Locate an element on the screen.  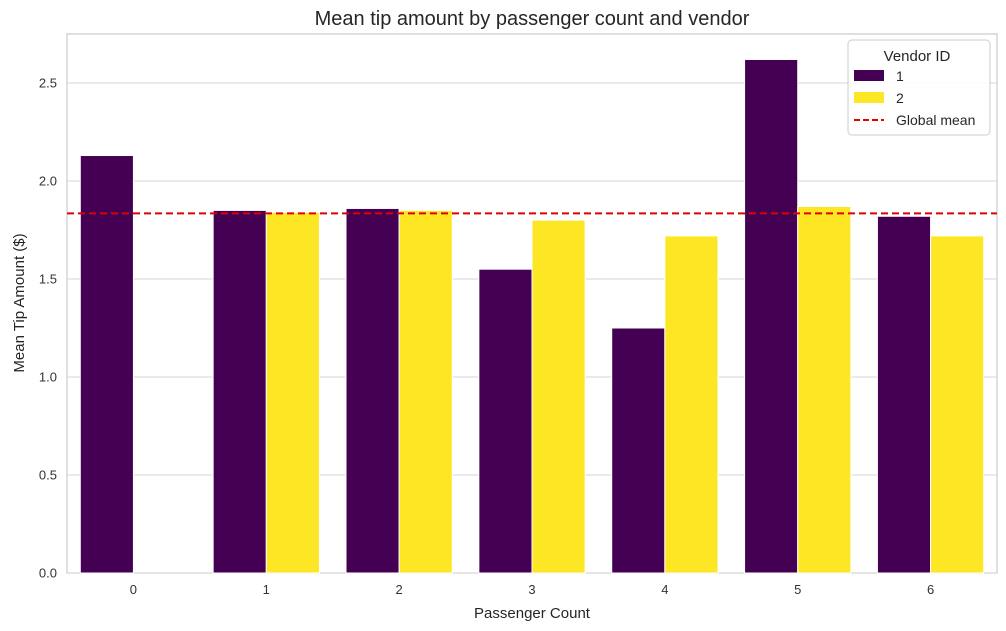
y-axis-label: Mean Tip Amount ($) is located at coordinates (19, 302).